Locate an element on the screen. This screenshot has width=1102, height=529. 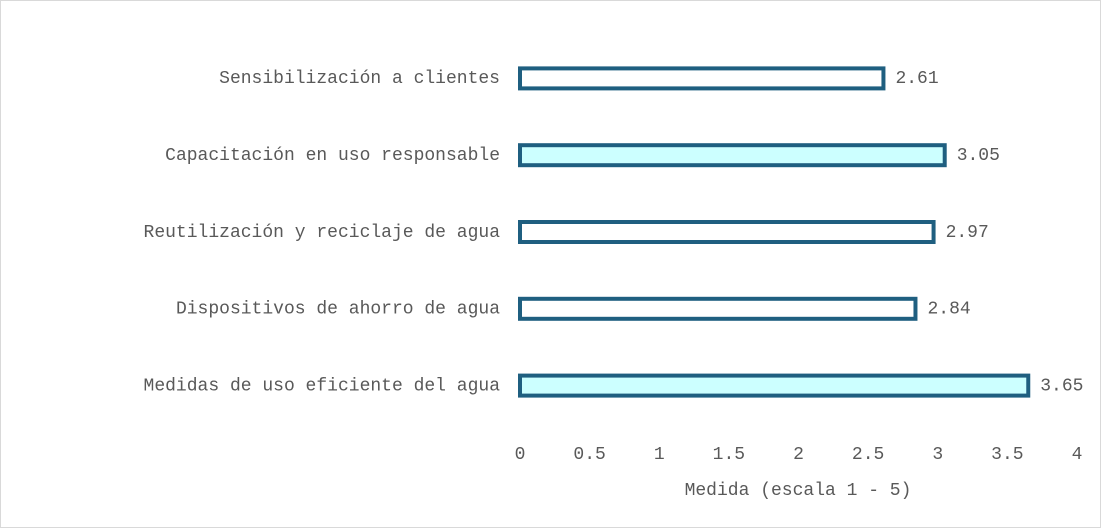
data-label: 2.84 is located at coordinates (948, 310).